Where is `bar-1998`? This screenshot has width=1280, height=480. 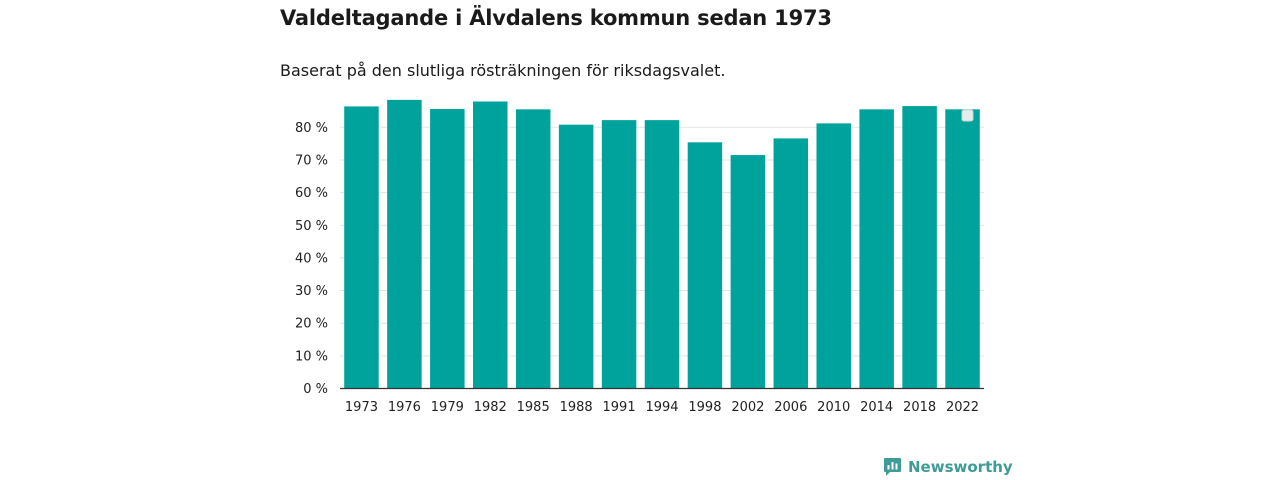
bar-1998 is located at coordinates (705, 265).